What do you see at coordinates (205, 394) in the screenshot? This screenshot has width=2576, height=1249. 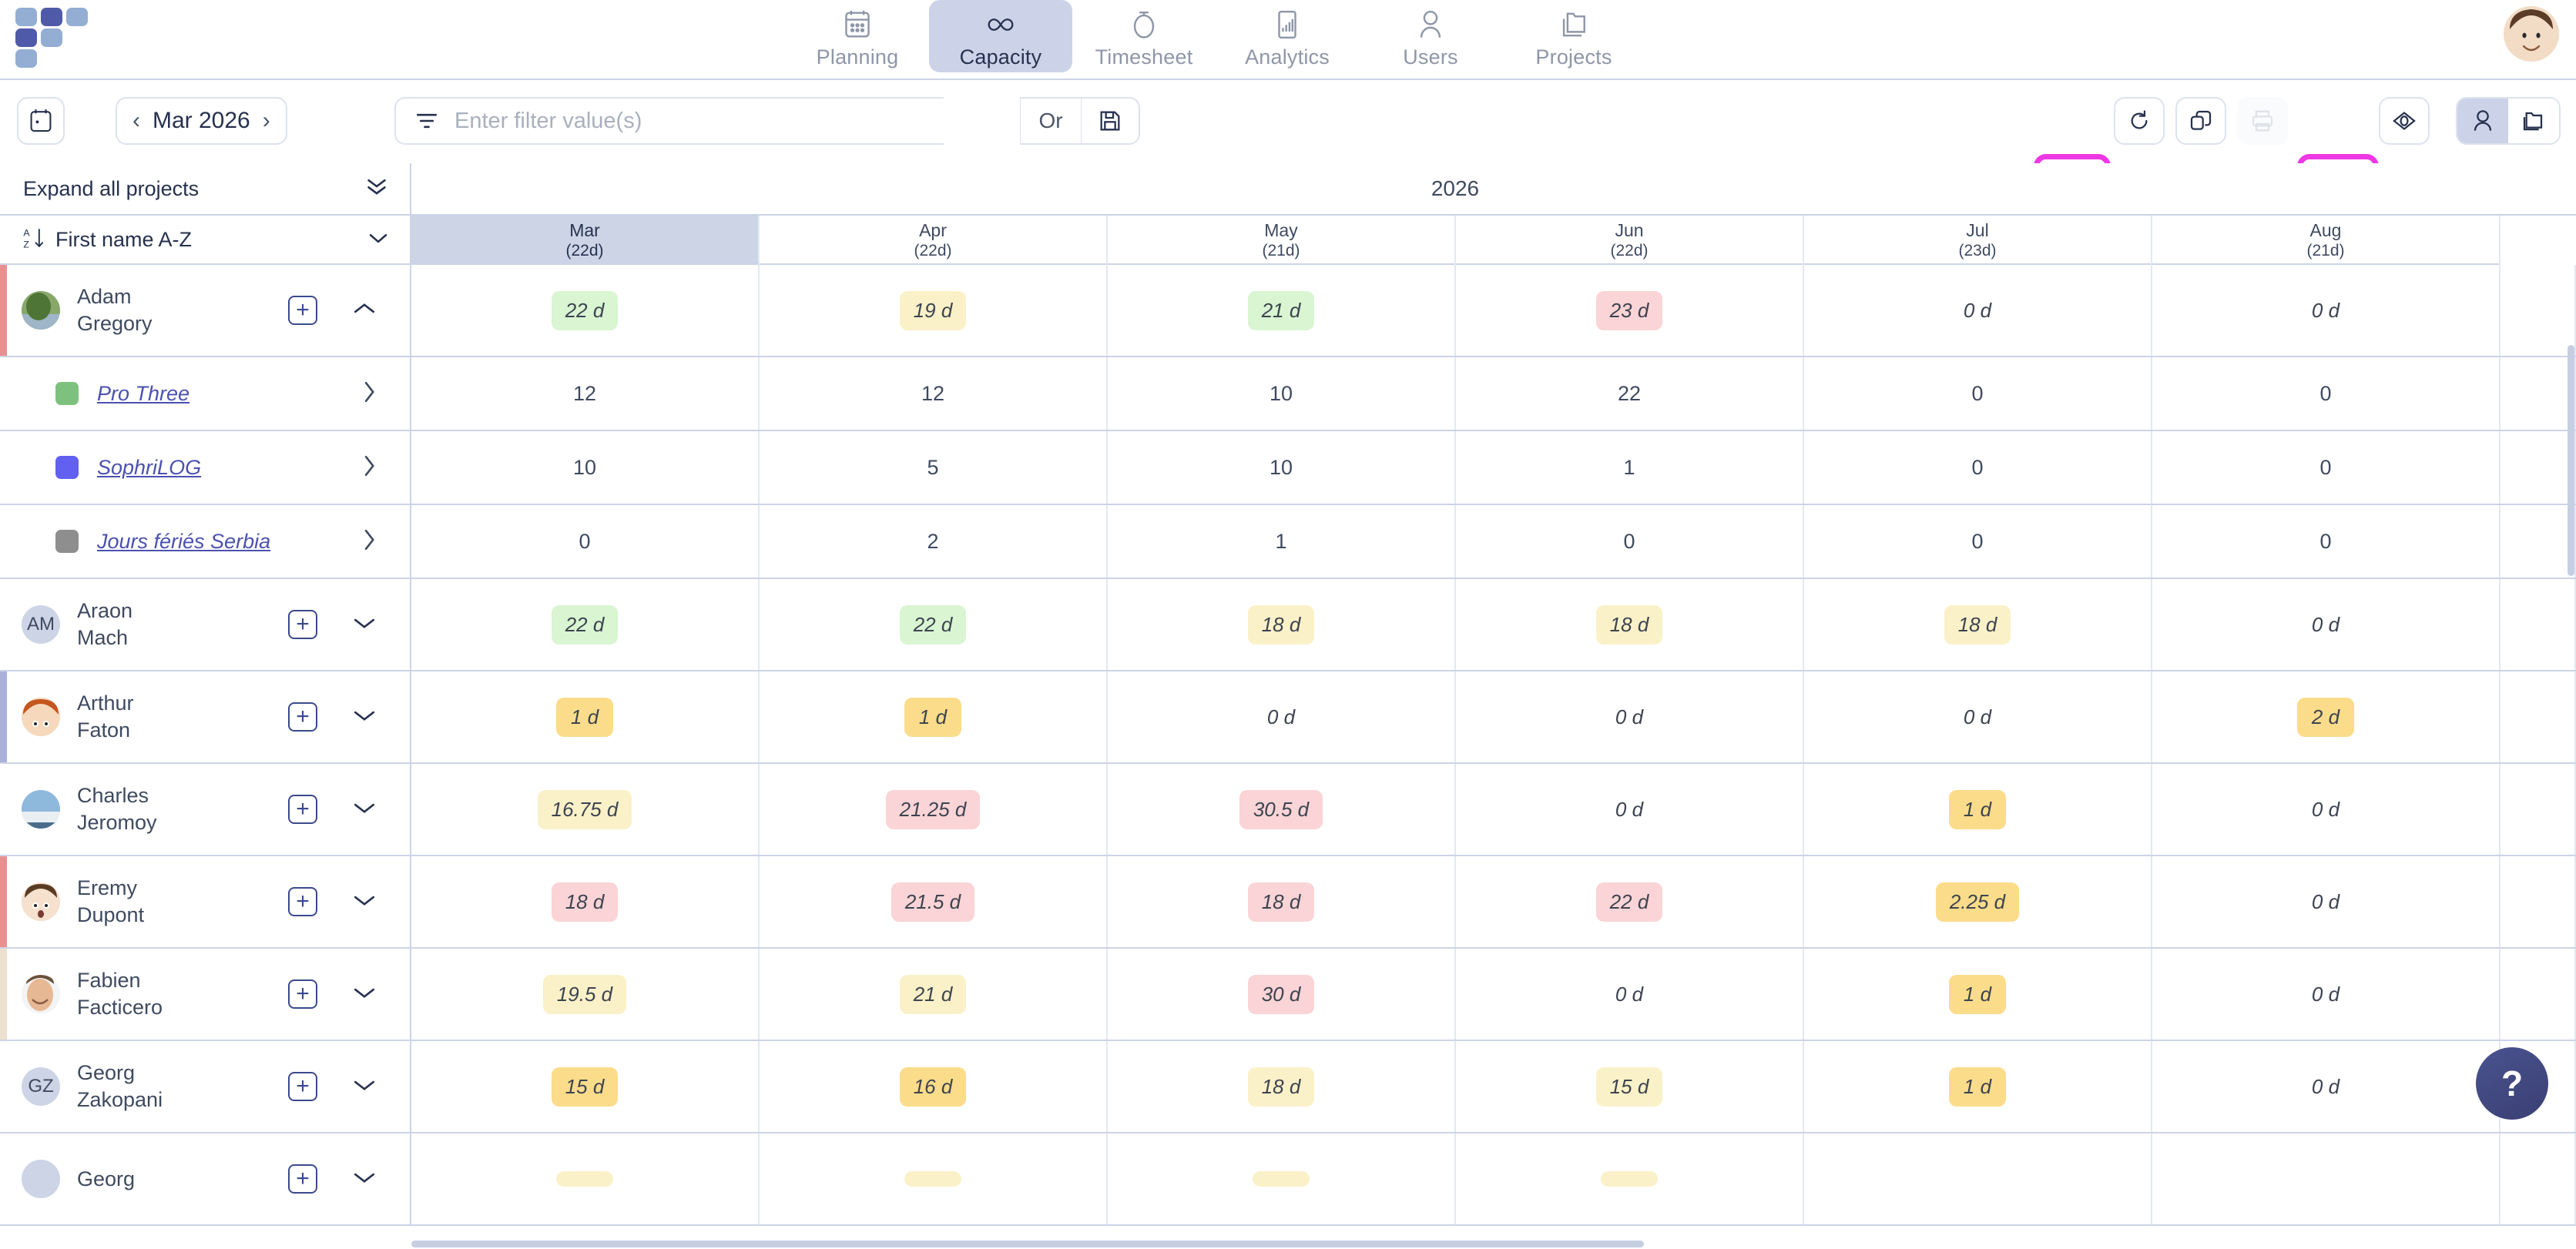 I see `project-name-cell: Pro Three` at bounding box center [205, 394].